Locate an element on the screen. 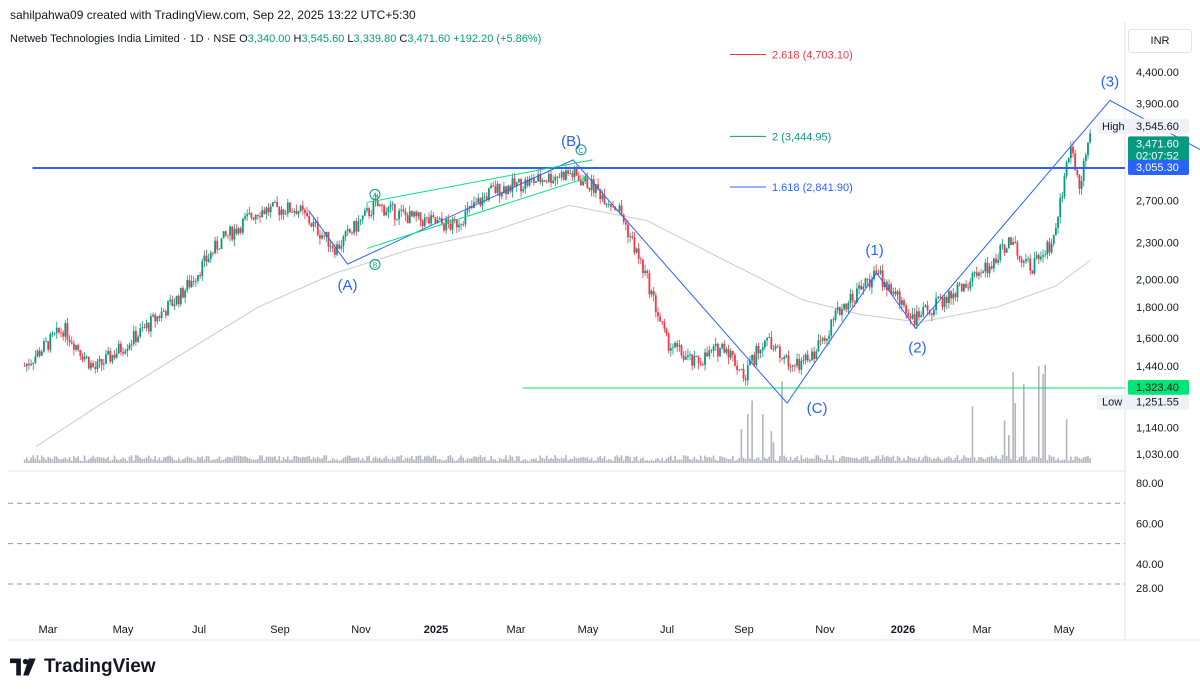  price-tag-label: Low is located at coordinates (1112, 403).